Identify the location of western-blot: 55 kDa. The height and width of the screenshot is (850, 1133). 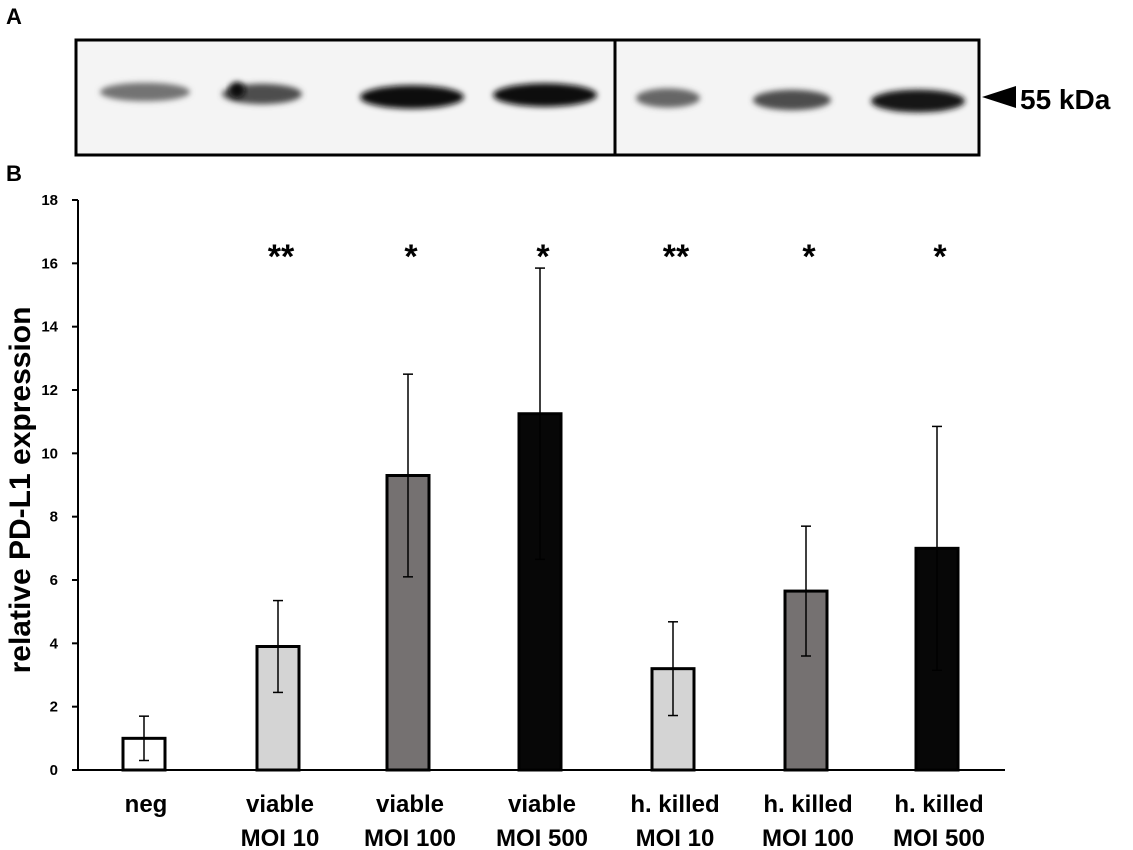
(592, 97).